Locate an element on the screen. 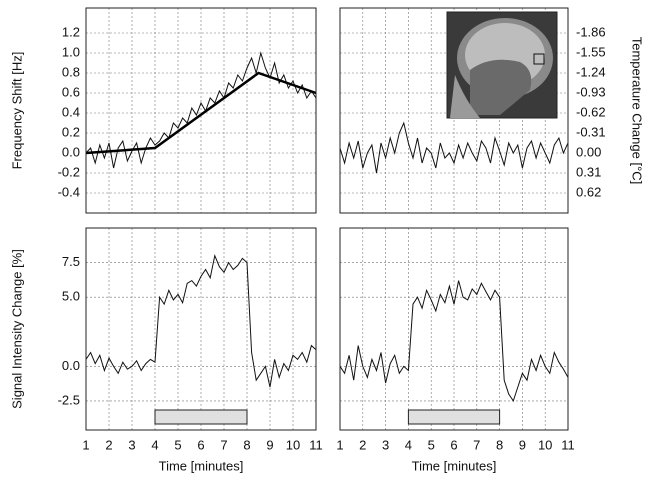 The width and height of the screenshot is (648, 483). y2-tick-label: -1.24 is located at coordinates (591, 71).